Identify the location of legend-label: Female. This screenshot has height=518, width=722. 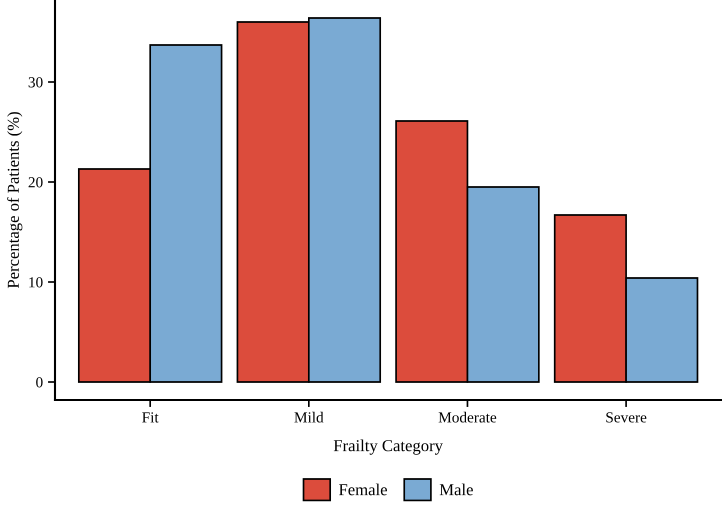
(362, 490).